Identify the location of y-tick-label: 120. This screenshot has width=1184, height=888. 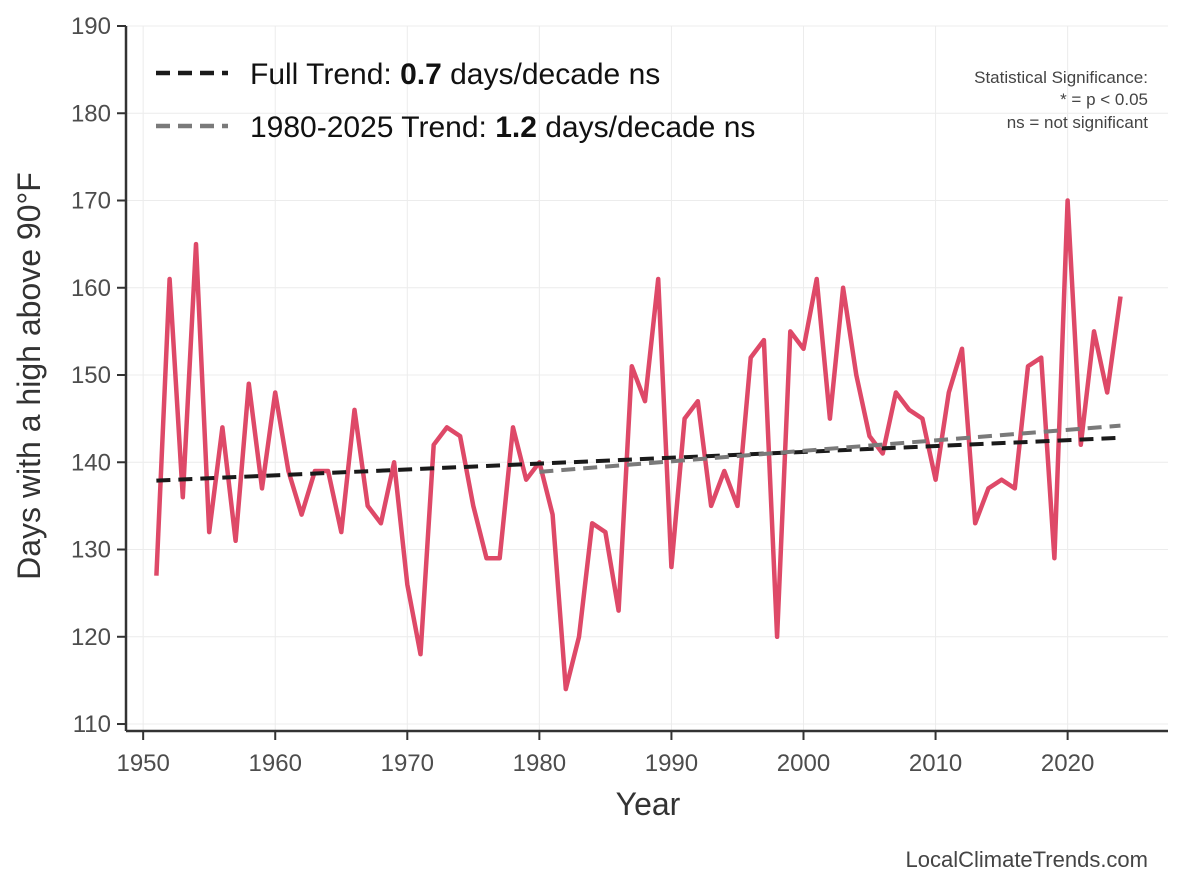
(91, 637).